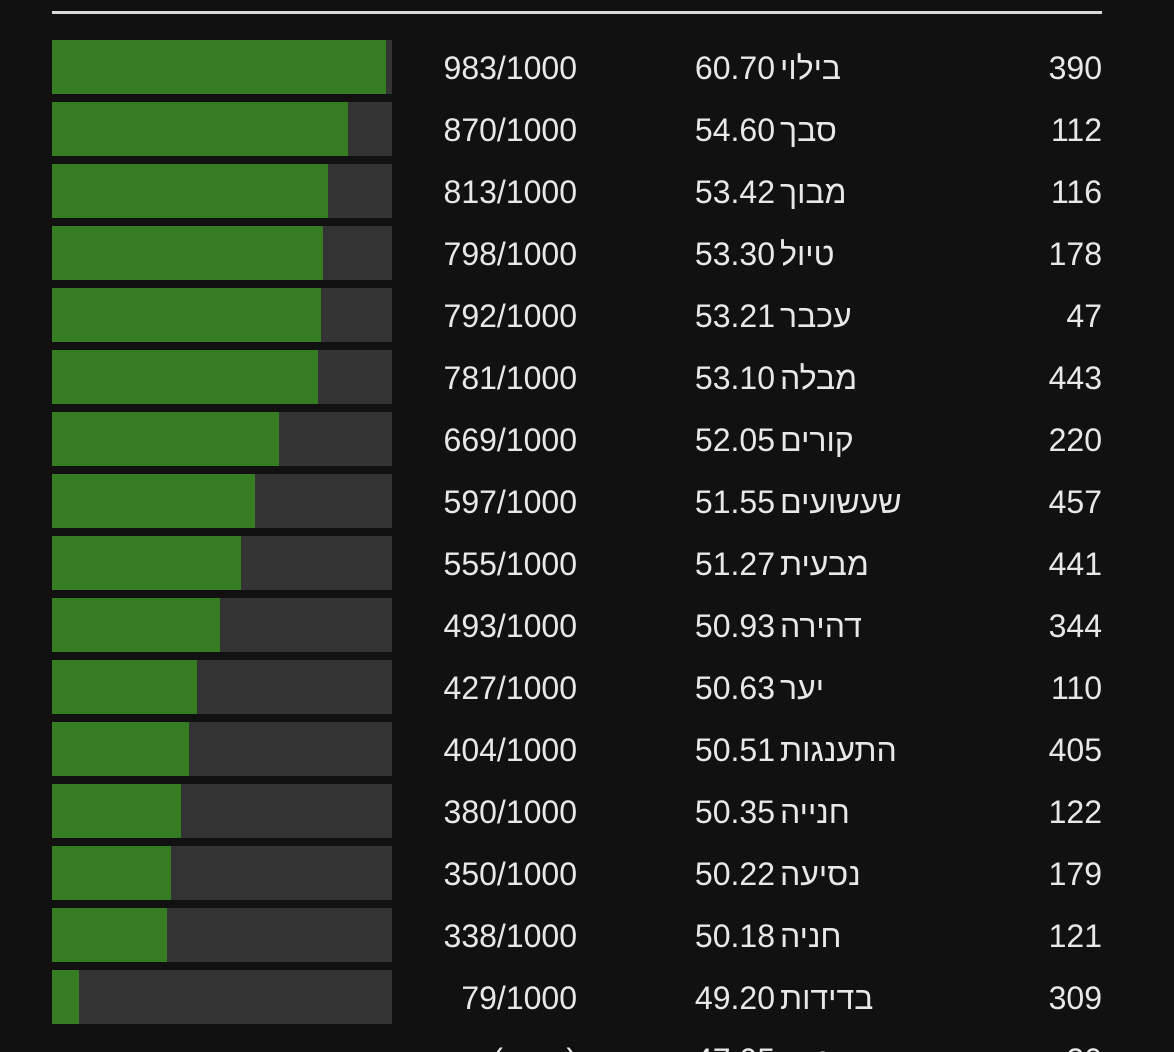 The image size is (1174, 1052). What do you see at coordinates (587, 319) in the screenshot?
I see `result-row: 792/1000 53.21 עכבר 47` at bounding box center [587, 319].